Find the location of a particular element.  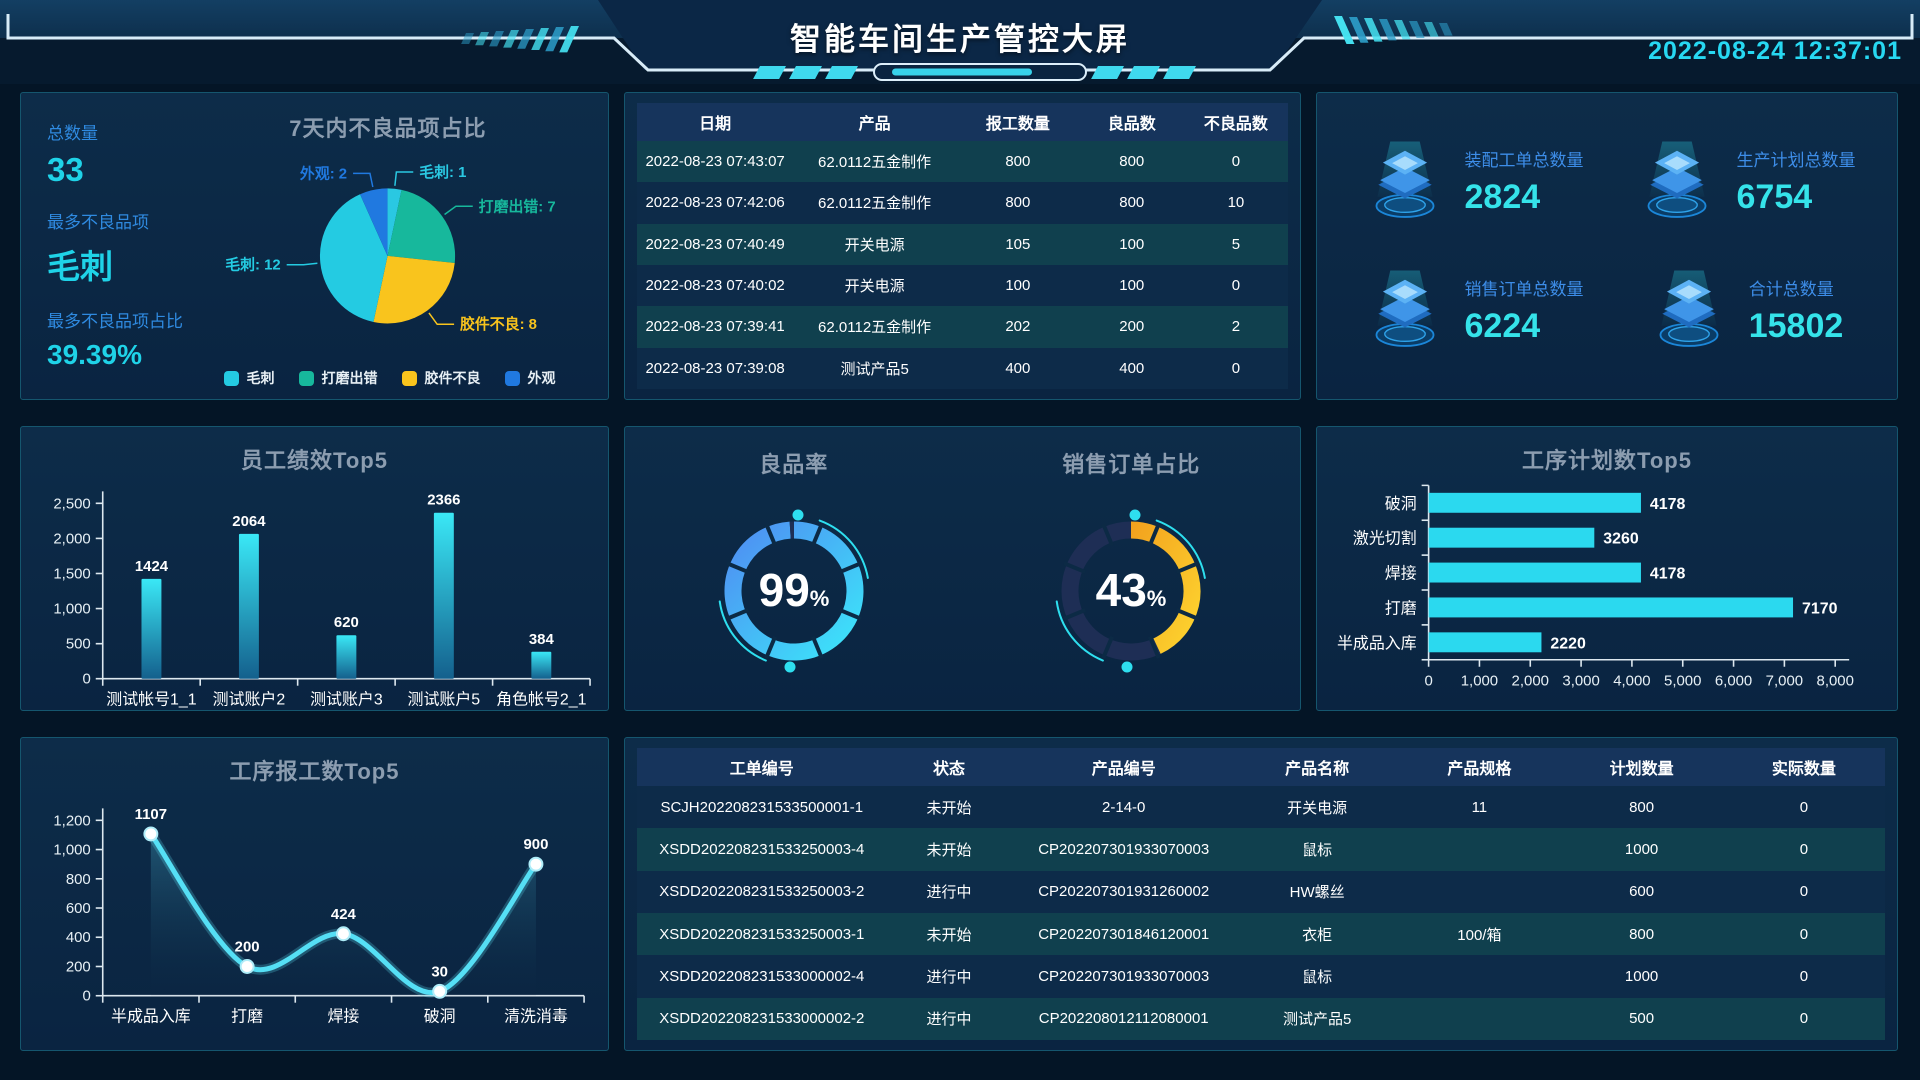

svg-text: 外观: 2 is located at coordinates (323, 173).